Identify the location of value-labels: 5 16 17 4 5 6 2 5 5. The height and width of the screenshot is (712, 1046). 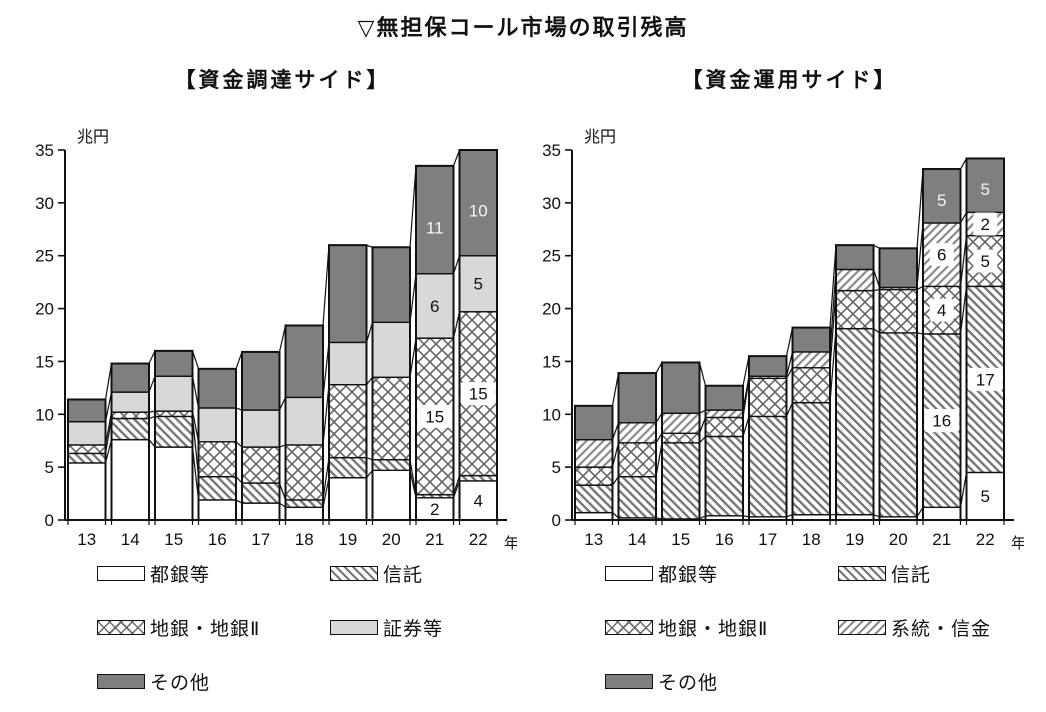
(963, 343).